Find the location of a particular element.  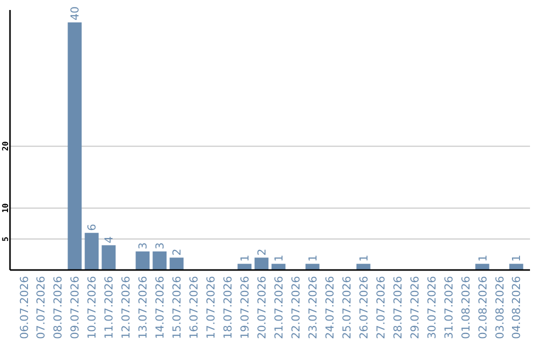

x-tick-label: 29.07.2026 is located at coordinates (415, 307).